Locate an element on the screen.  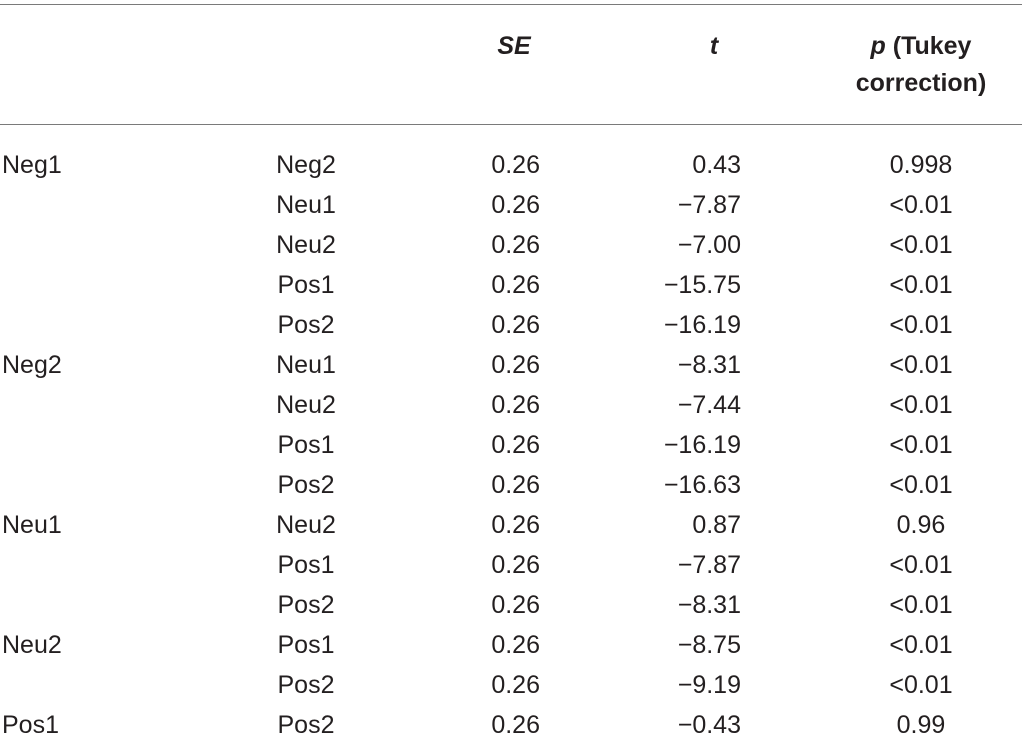
table-row: Pos2 0.26 −16.63 <0.01 is located at coordinates (511, 485).